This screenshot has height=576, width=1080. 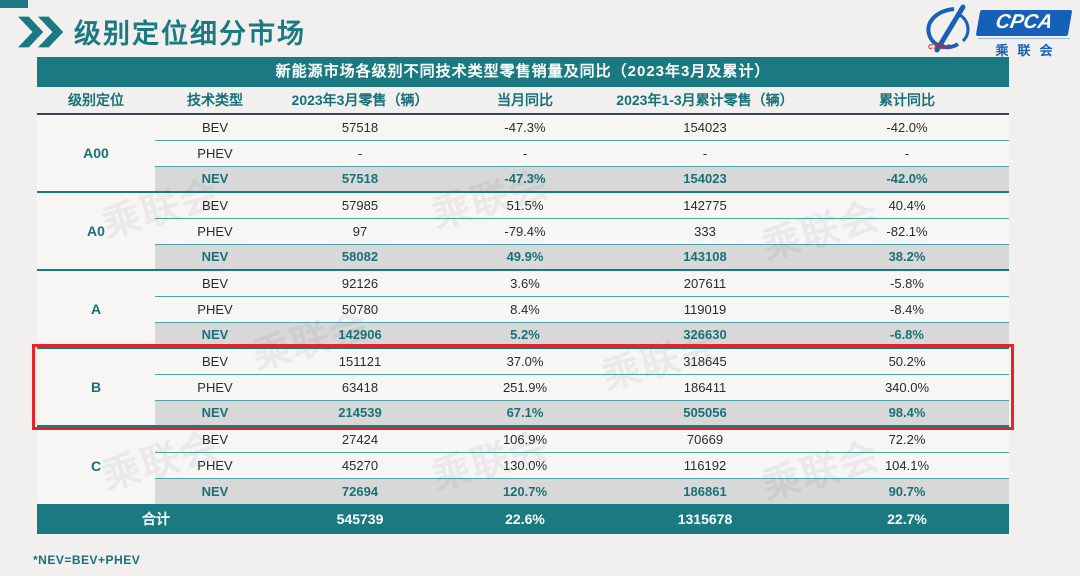 What do you see at coordinates (215, 101) in the screenshot?
I see `col-header-tech-type: 技术类型` at bounding box center [215, 101].